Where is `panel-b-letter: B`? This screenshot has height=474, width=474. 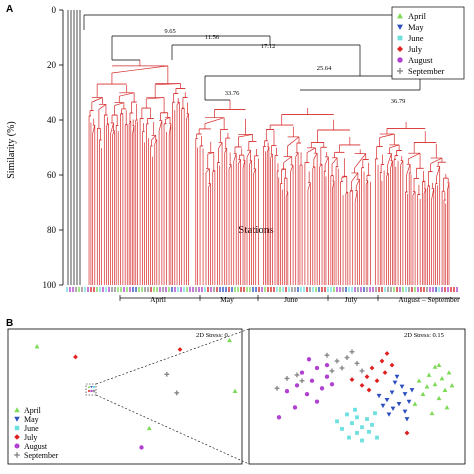
panel-b-letter: B is located at coordinates (9, 323).